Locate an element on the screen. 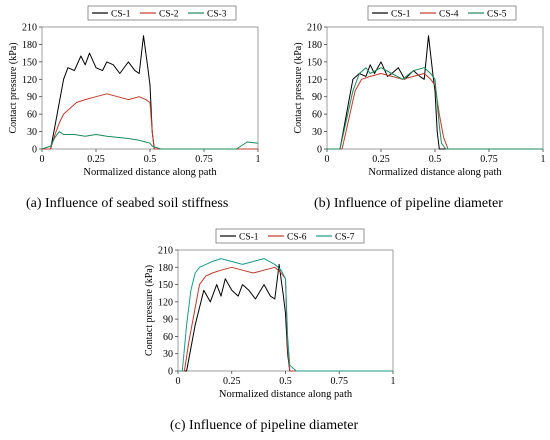 Image resolution: width=550 pixels, height=440 pixels. legend: CS-1 CS-2 CS-3 is located at coordinates (162, 13).